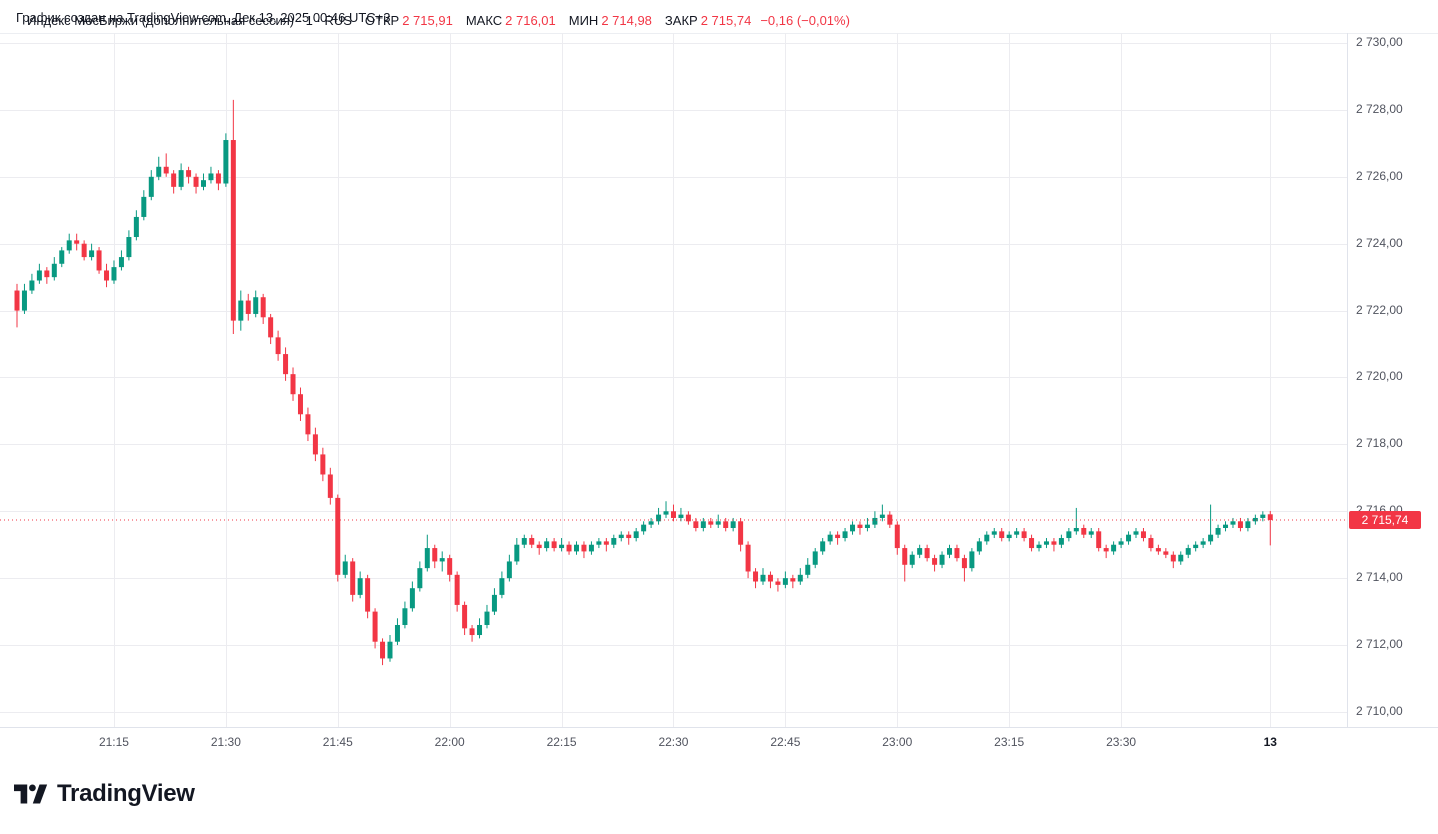 The height and width of the screenshot is (834, 1438). I want to click on time-tick-label: 22:30, so click(673, 742).